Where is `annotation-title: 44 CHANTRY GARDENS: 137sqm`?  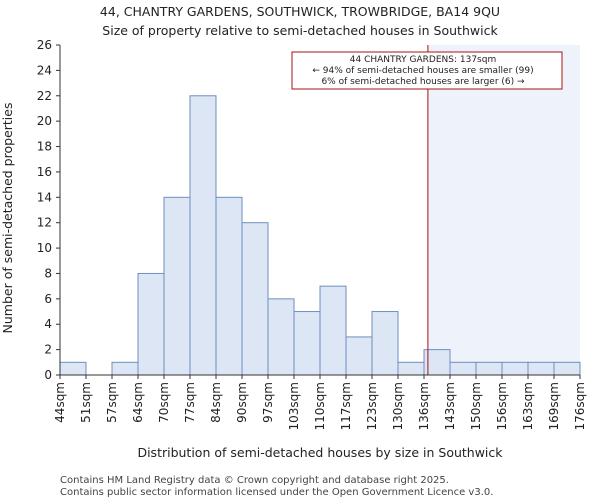 annotation-title: 44 CHANTRY GARDENS: 137sqm is located at coordinates (423, 60).